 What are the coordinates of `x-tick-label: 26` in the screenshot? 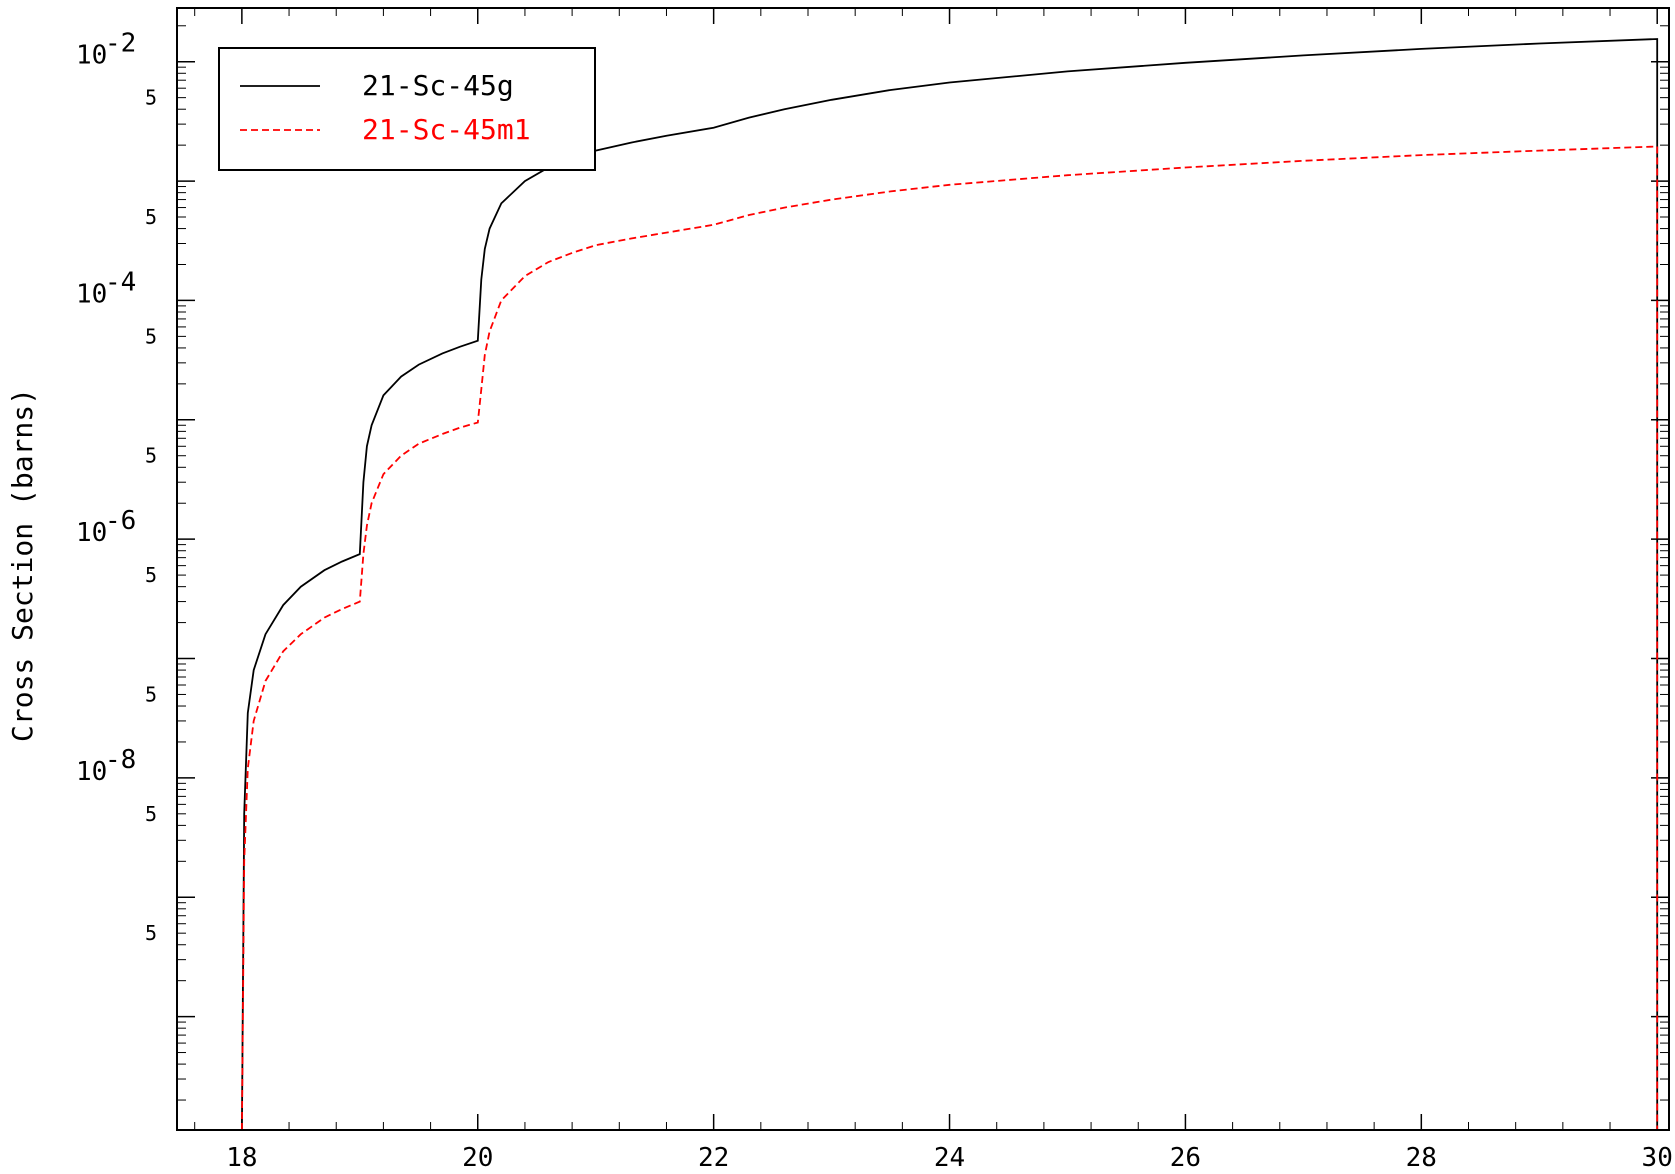 It's located at (1185, 1158).